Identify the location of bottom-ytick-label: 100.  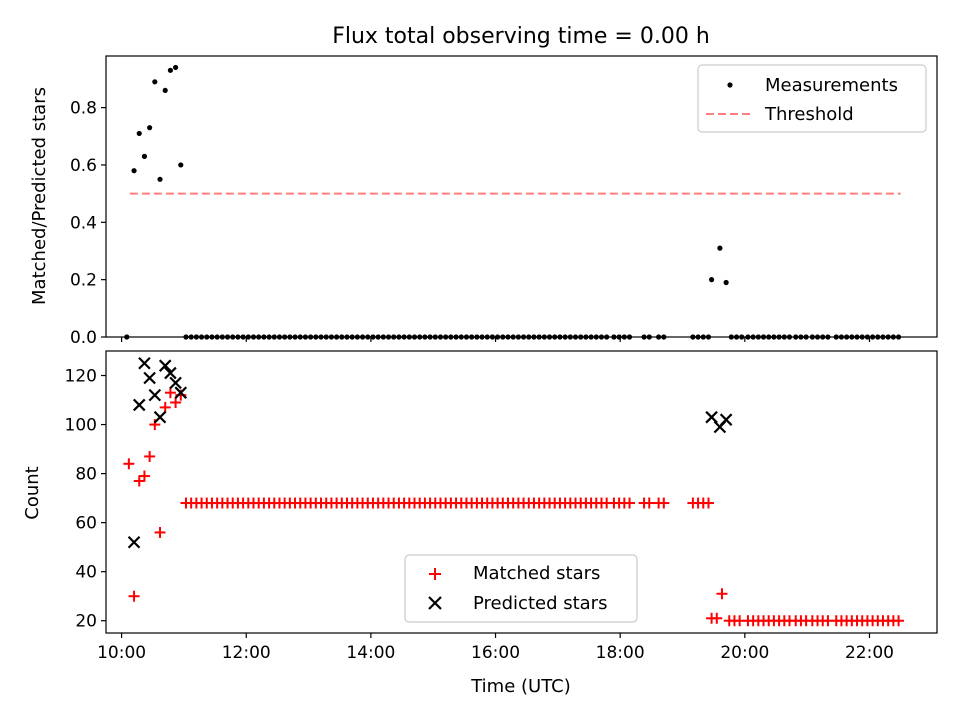
(81, 426).